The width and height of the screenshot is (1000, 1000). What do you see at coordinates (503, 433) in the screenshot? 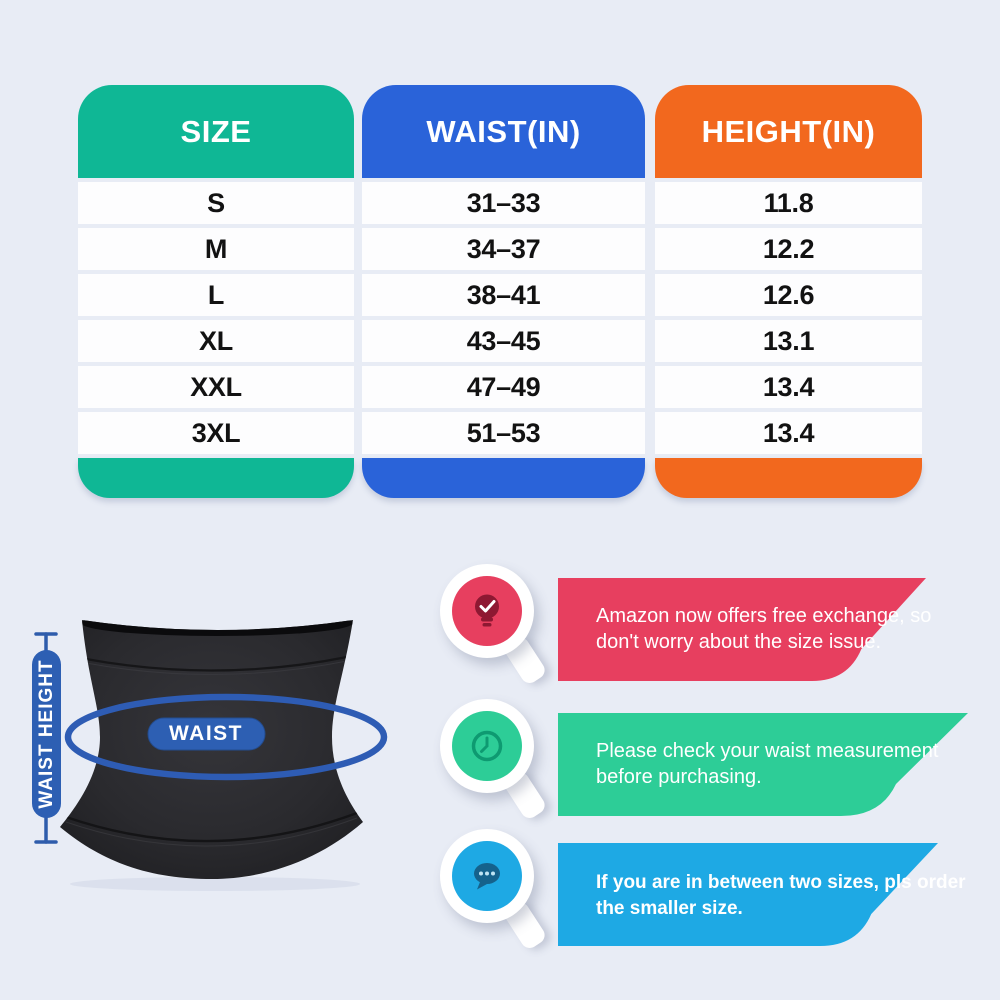
I see `cell-waist-row6: 51–53` at bounding box center [503, 433].